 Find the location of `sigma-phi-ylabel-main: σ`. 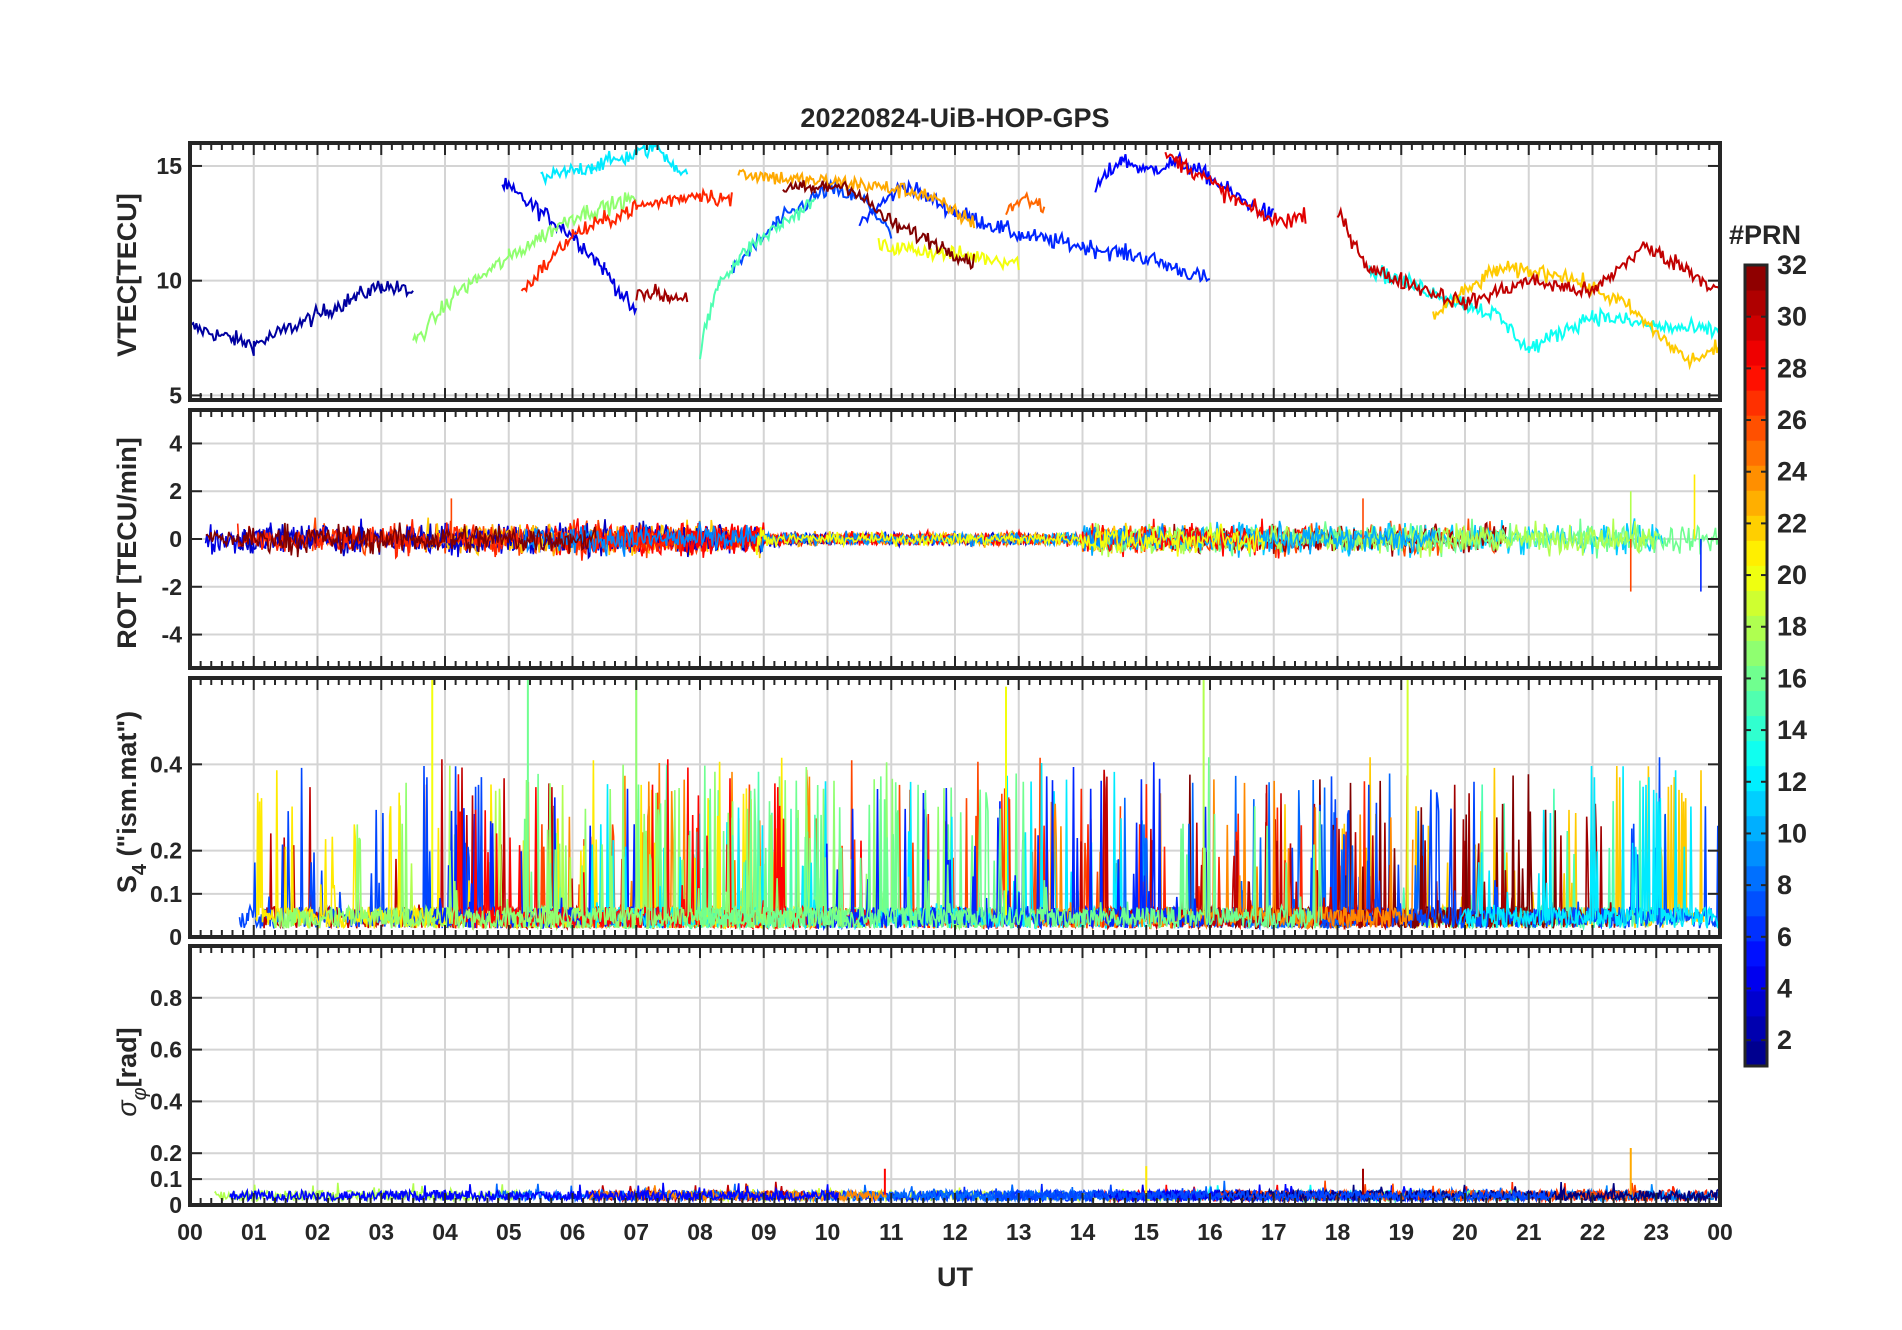

sigma-phi-ylabel-main: σ is located at coordinates (127, 1108).